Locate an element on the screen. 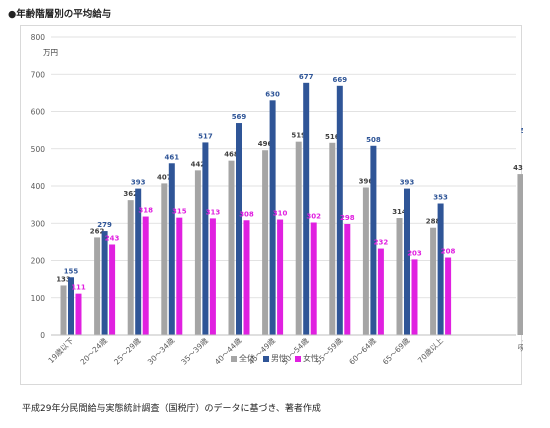 Image resolution: width=550 pixels, height=428 pixels. data-label-1-12: 532 is located at coordinates (522, 131).